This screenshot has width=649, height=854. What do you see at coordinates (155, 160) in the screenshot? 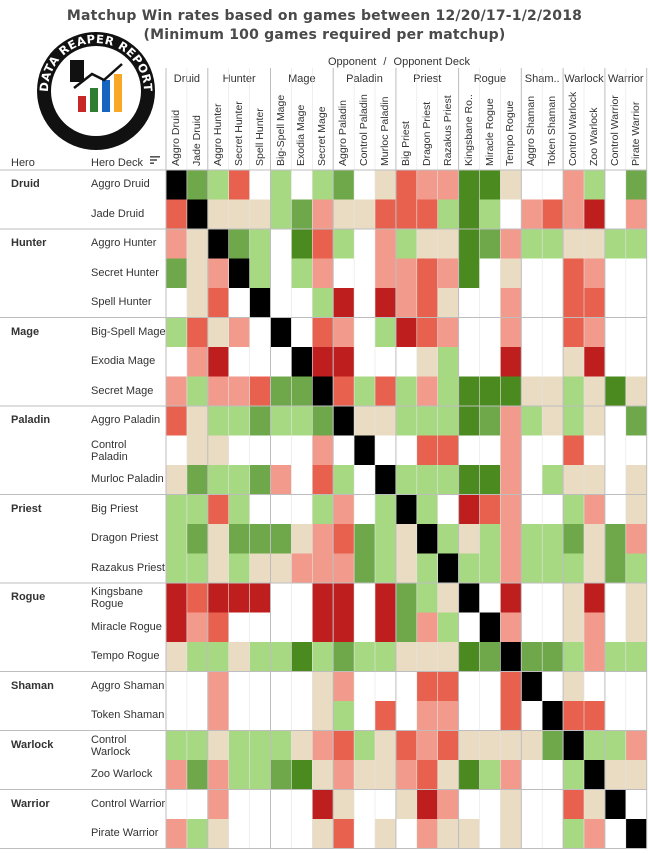
I see `sort-icon` at bounding box center [155, 160].